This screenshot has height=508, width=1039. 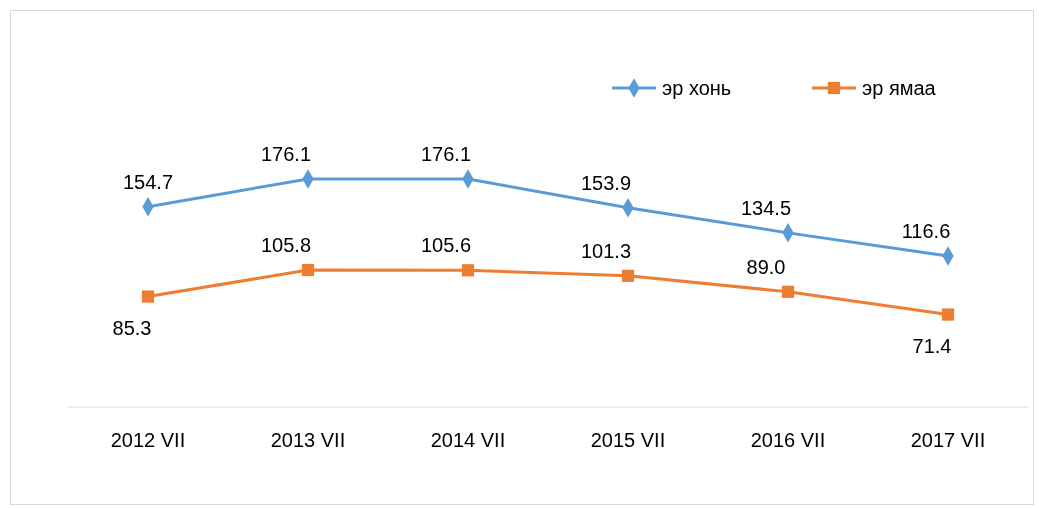 I want to click on legend-label: эр ямаа, so click(x=899, y=88).